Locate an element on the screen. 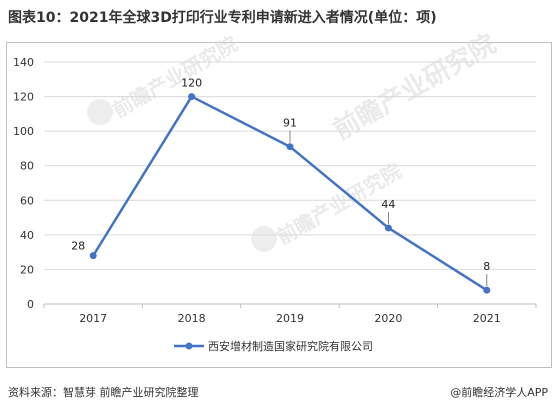 The height and width of the screenshot is (412, 558). y-tick-label: 100 is located at coordinates (23, 131).